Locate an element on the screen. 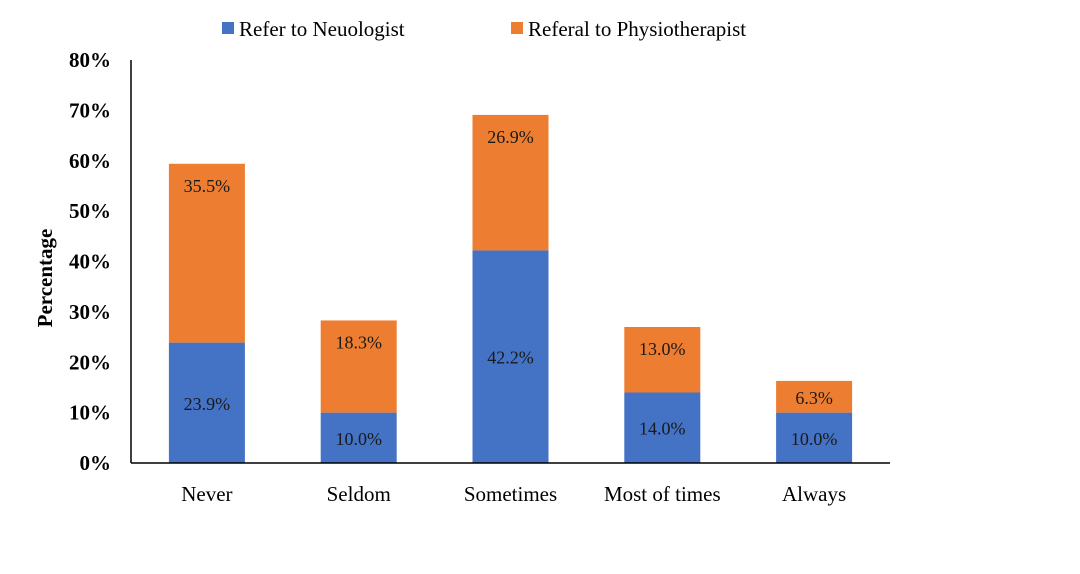 Image resolution: width=1080 pixels, height=574 pixels. x-tick-label: Most of times is located at coordinates (662, 494).